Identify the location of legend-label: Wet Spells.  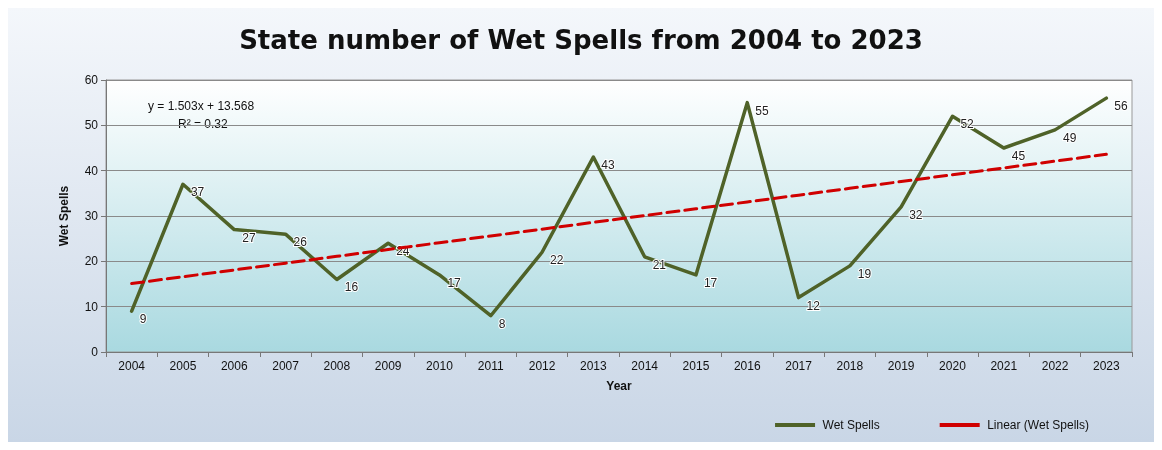
(851, 425).